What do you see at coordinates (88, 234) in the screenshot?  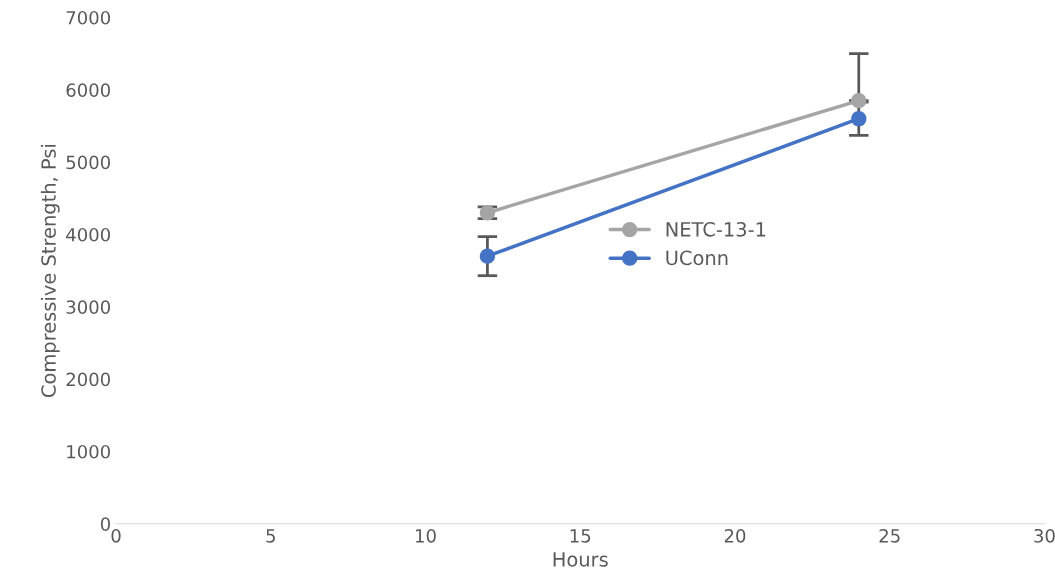 I see `y-tick-label: 4000` at bounding box center [88, 234].